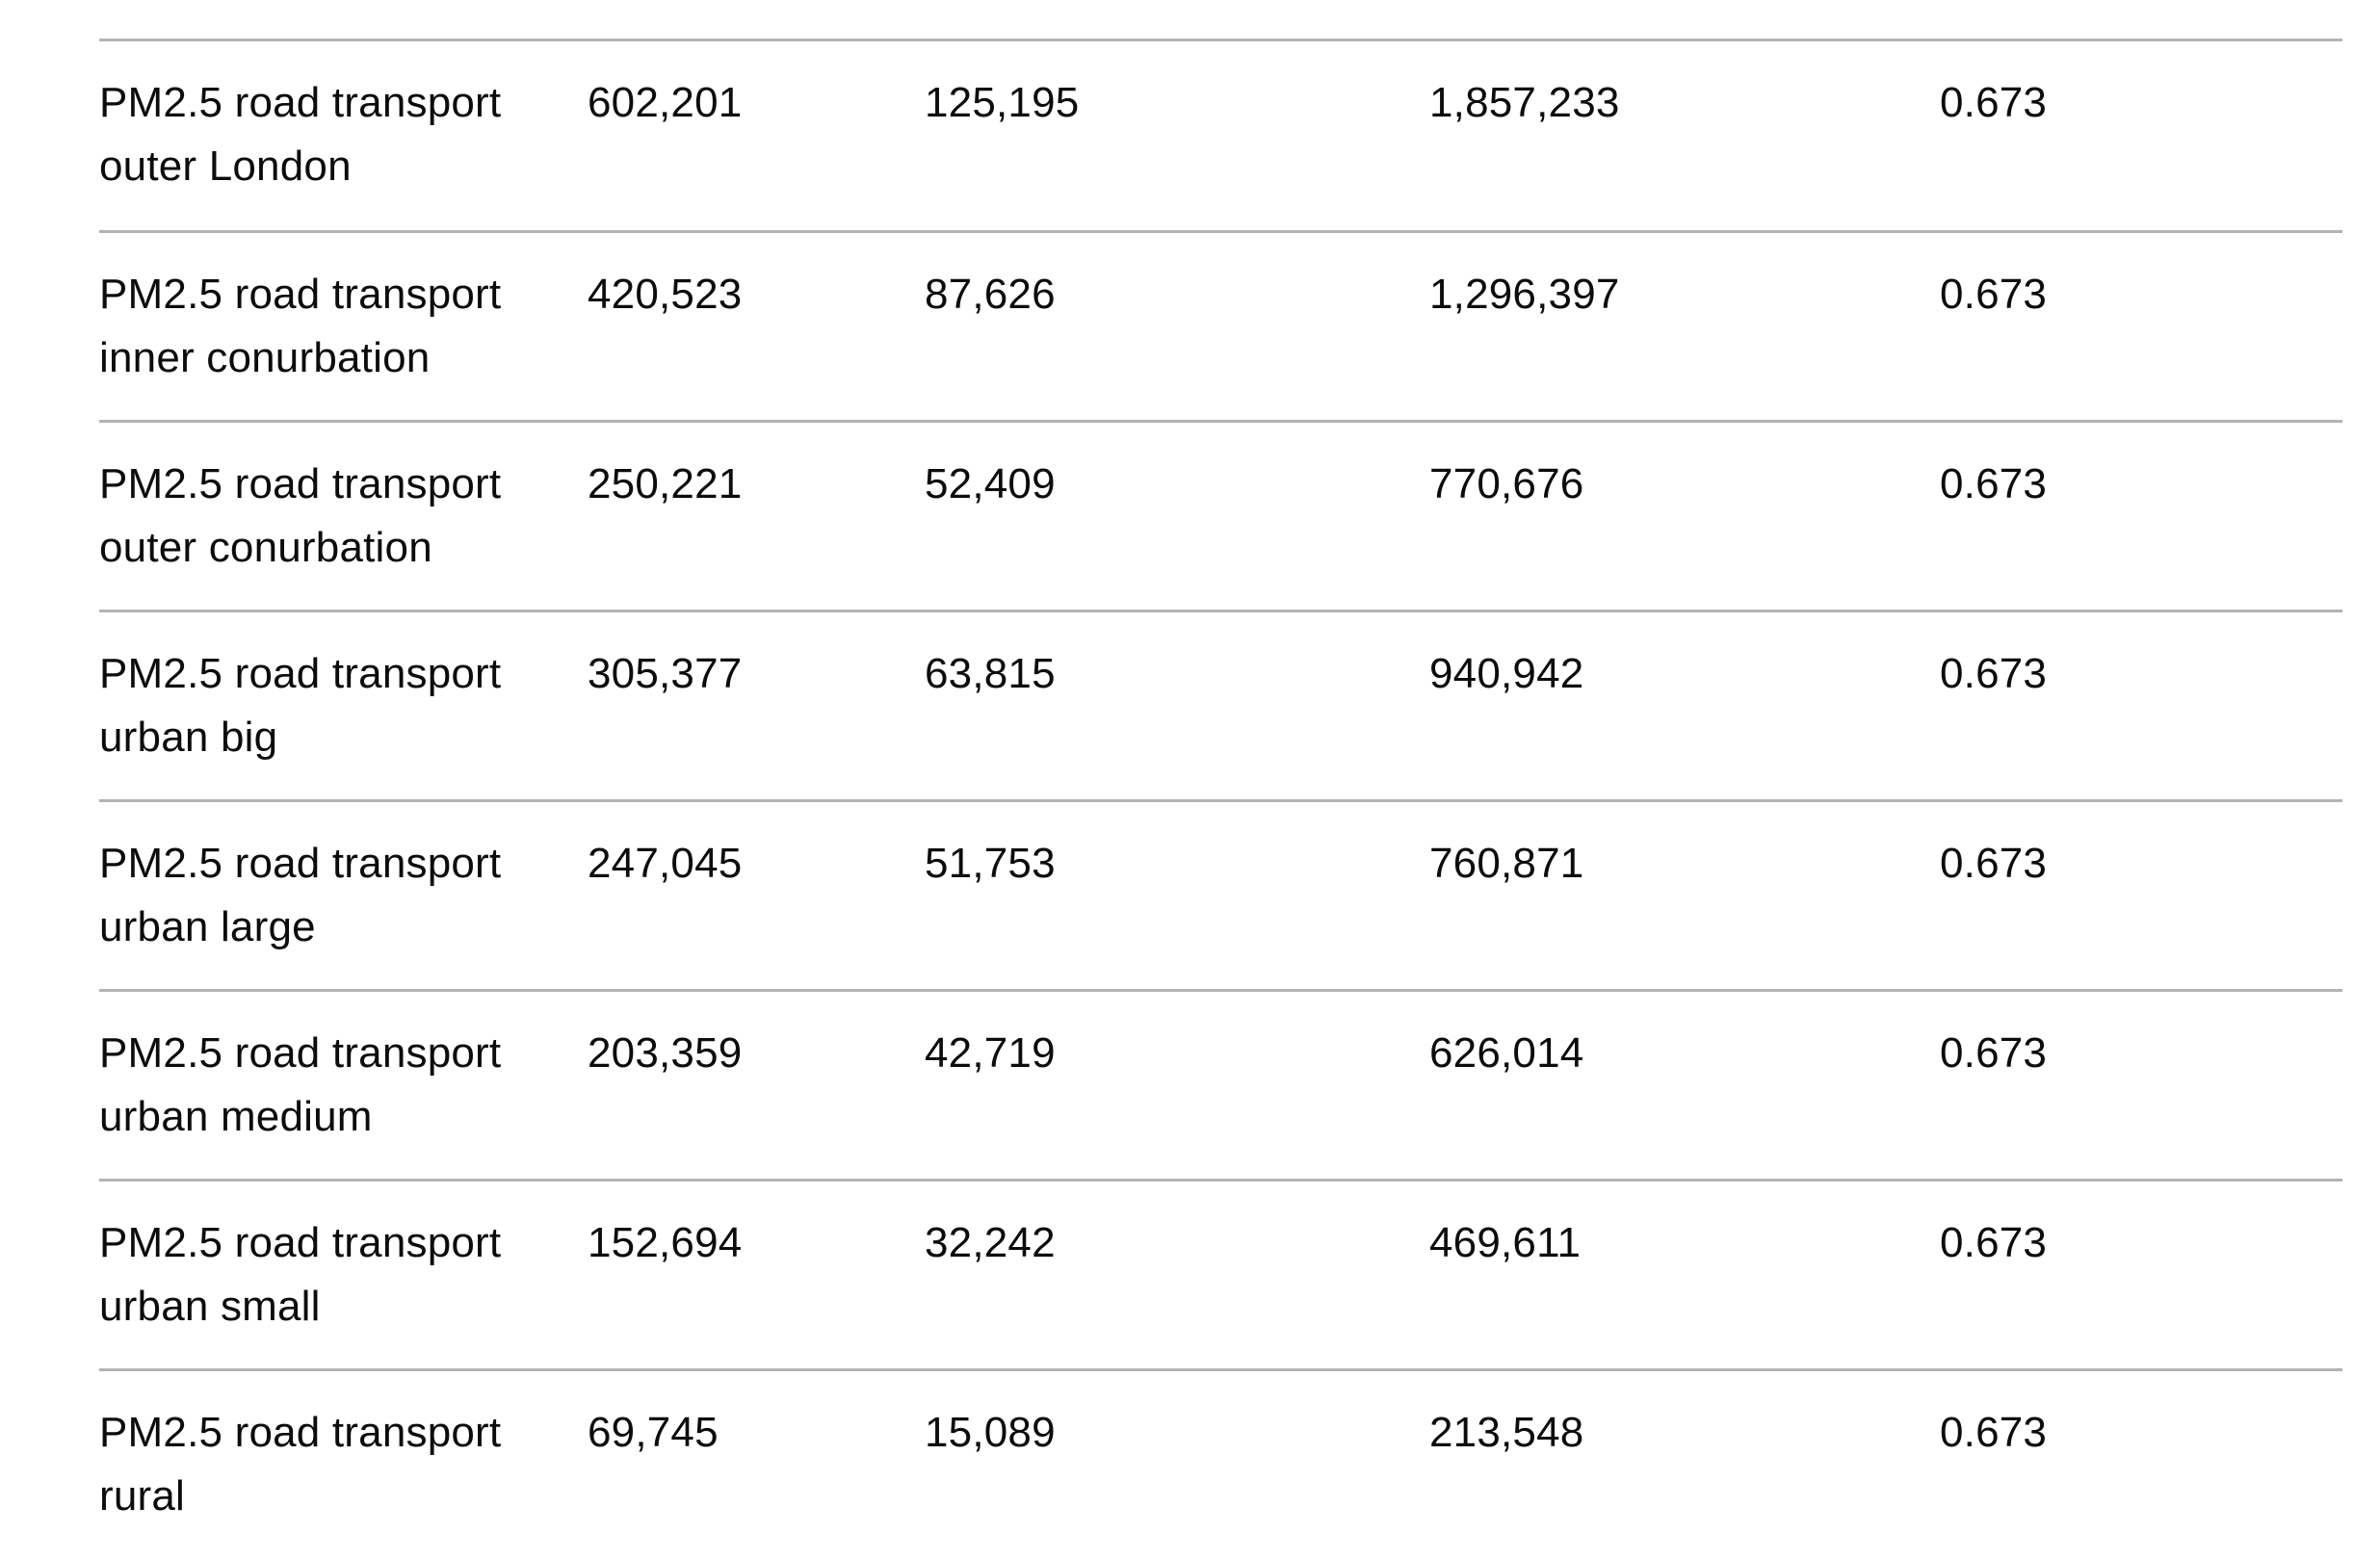 The image size is (2380, 1559). What do you see at coordinates (344, 1086) in the screenshot?
I see `row-label-cell: PM2.5 road transport urban medium` at bounding box center [344, 1086].